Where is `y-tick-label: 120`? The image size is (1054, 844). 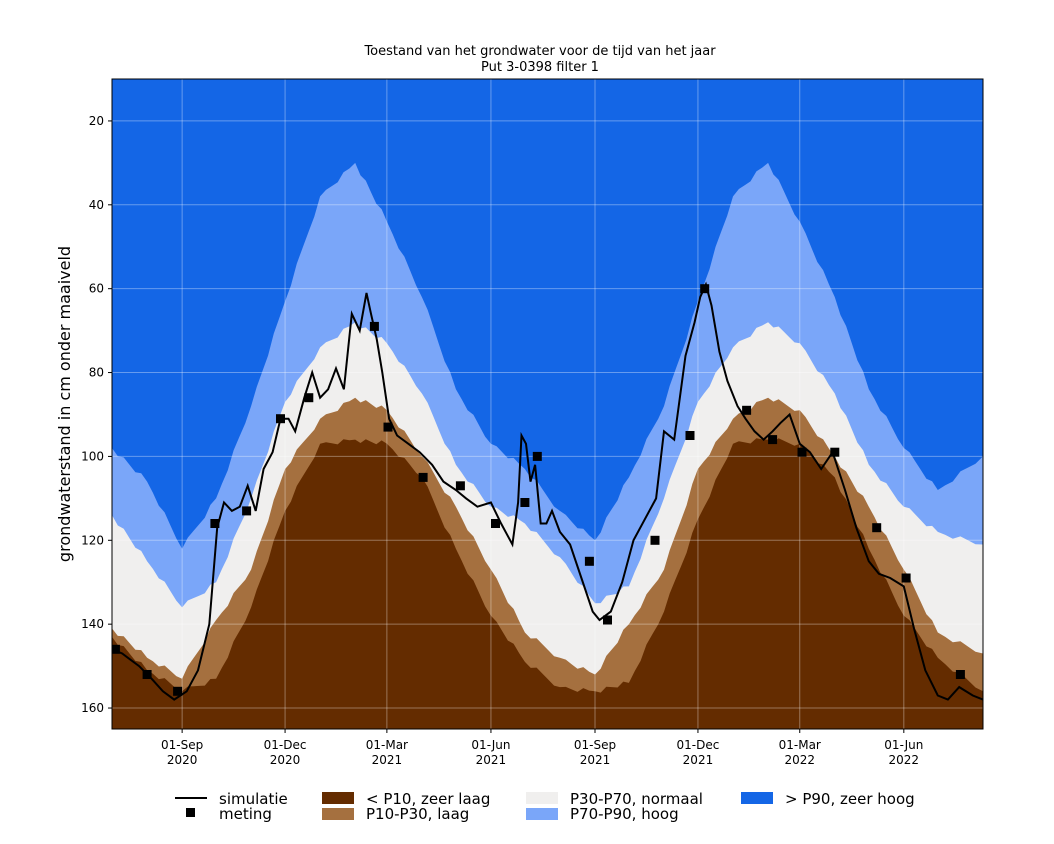
y-tick-label: 120 is located at coordinates (92, 540).